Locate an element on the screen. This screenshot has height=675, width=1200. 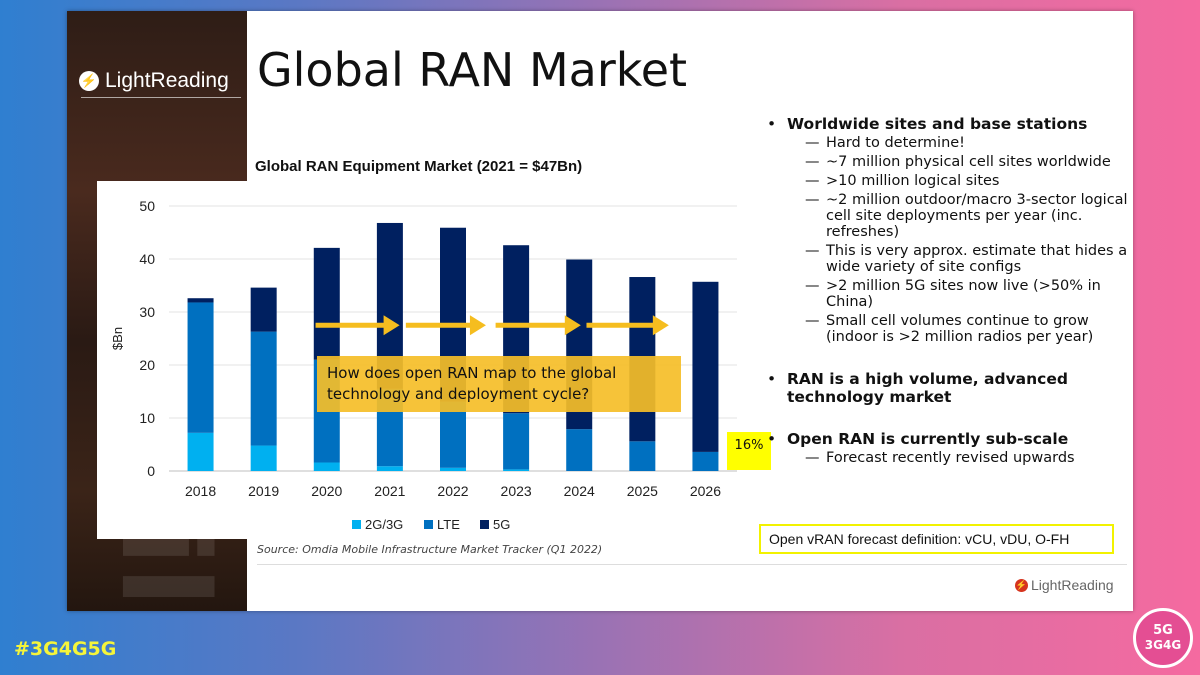
percent-callout: 16% is located at coordinates (749, 451).